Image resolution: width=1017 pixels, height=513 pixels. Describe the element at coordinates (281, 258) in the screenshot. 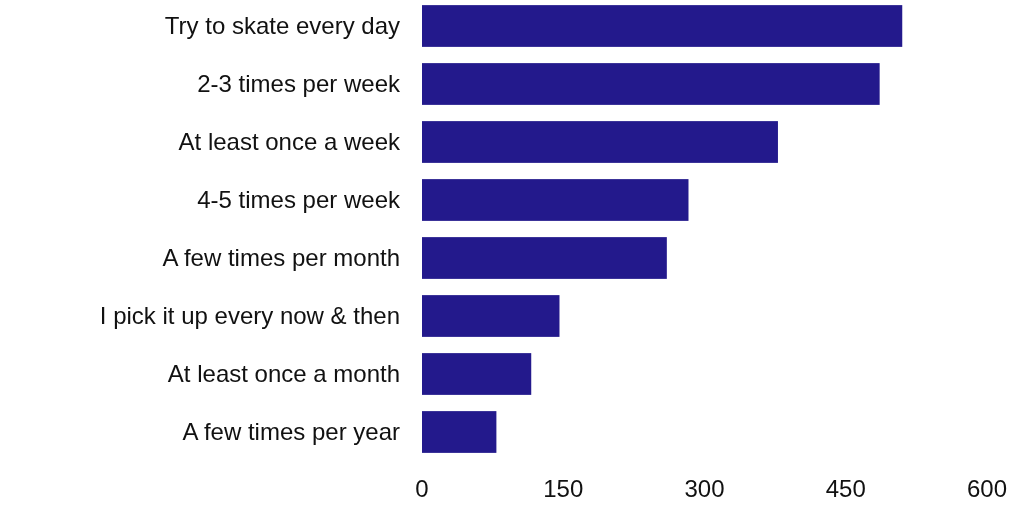

I see `y-tick-label: A few times per month` at that location.